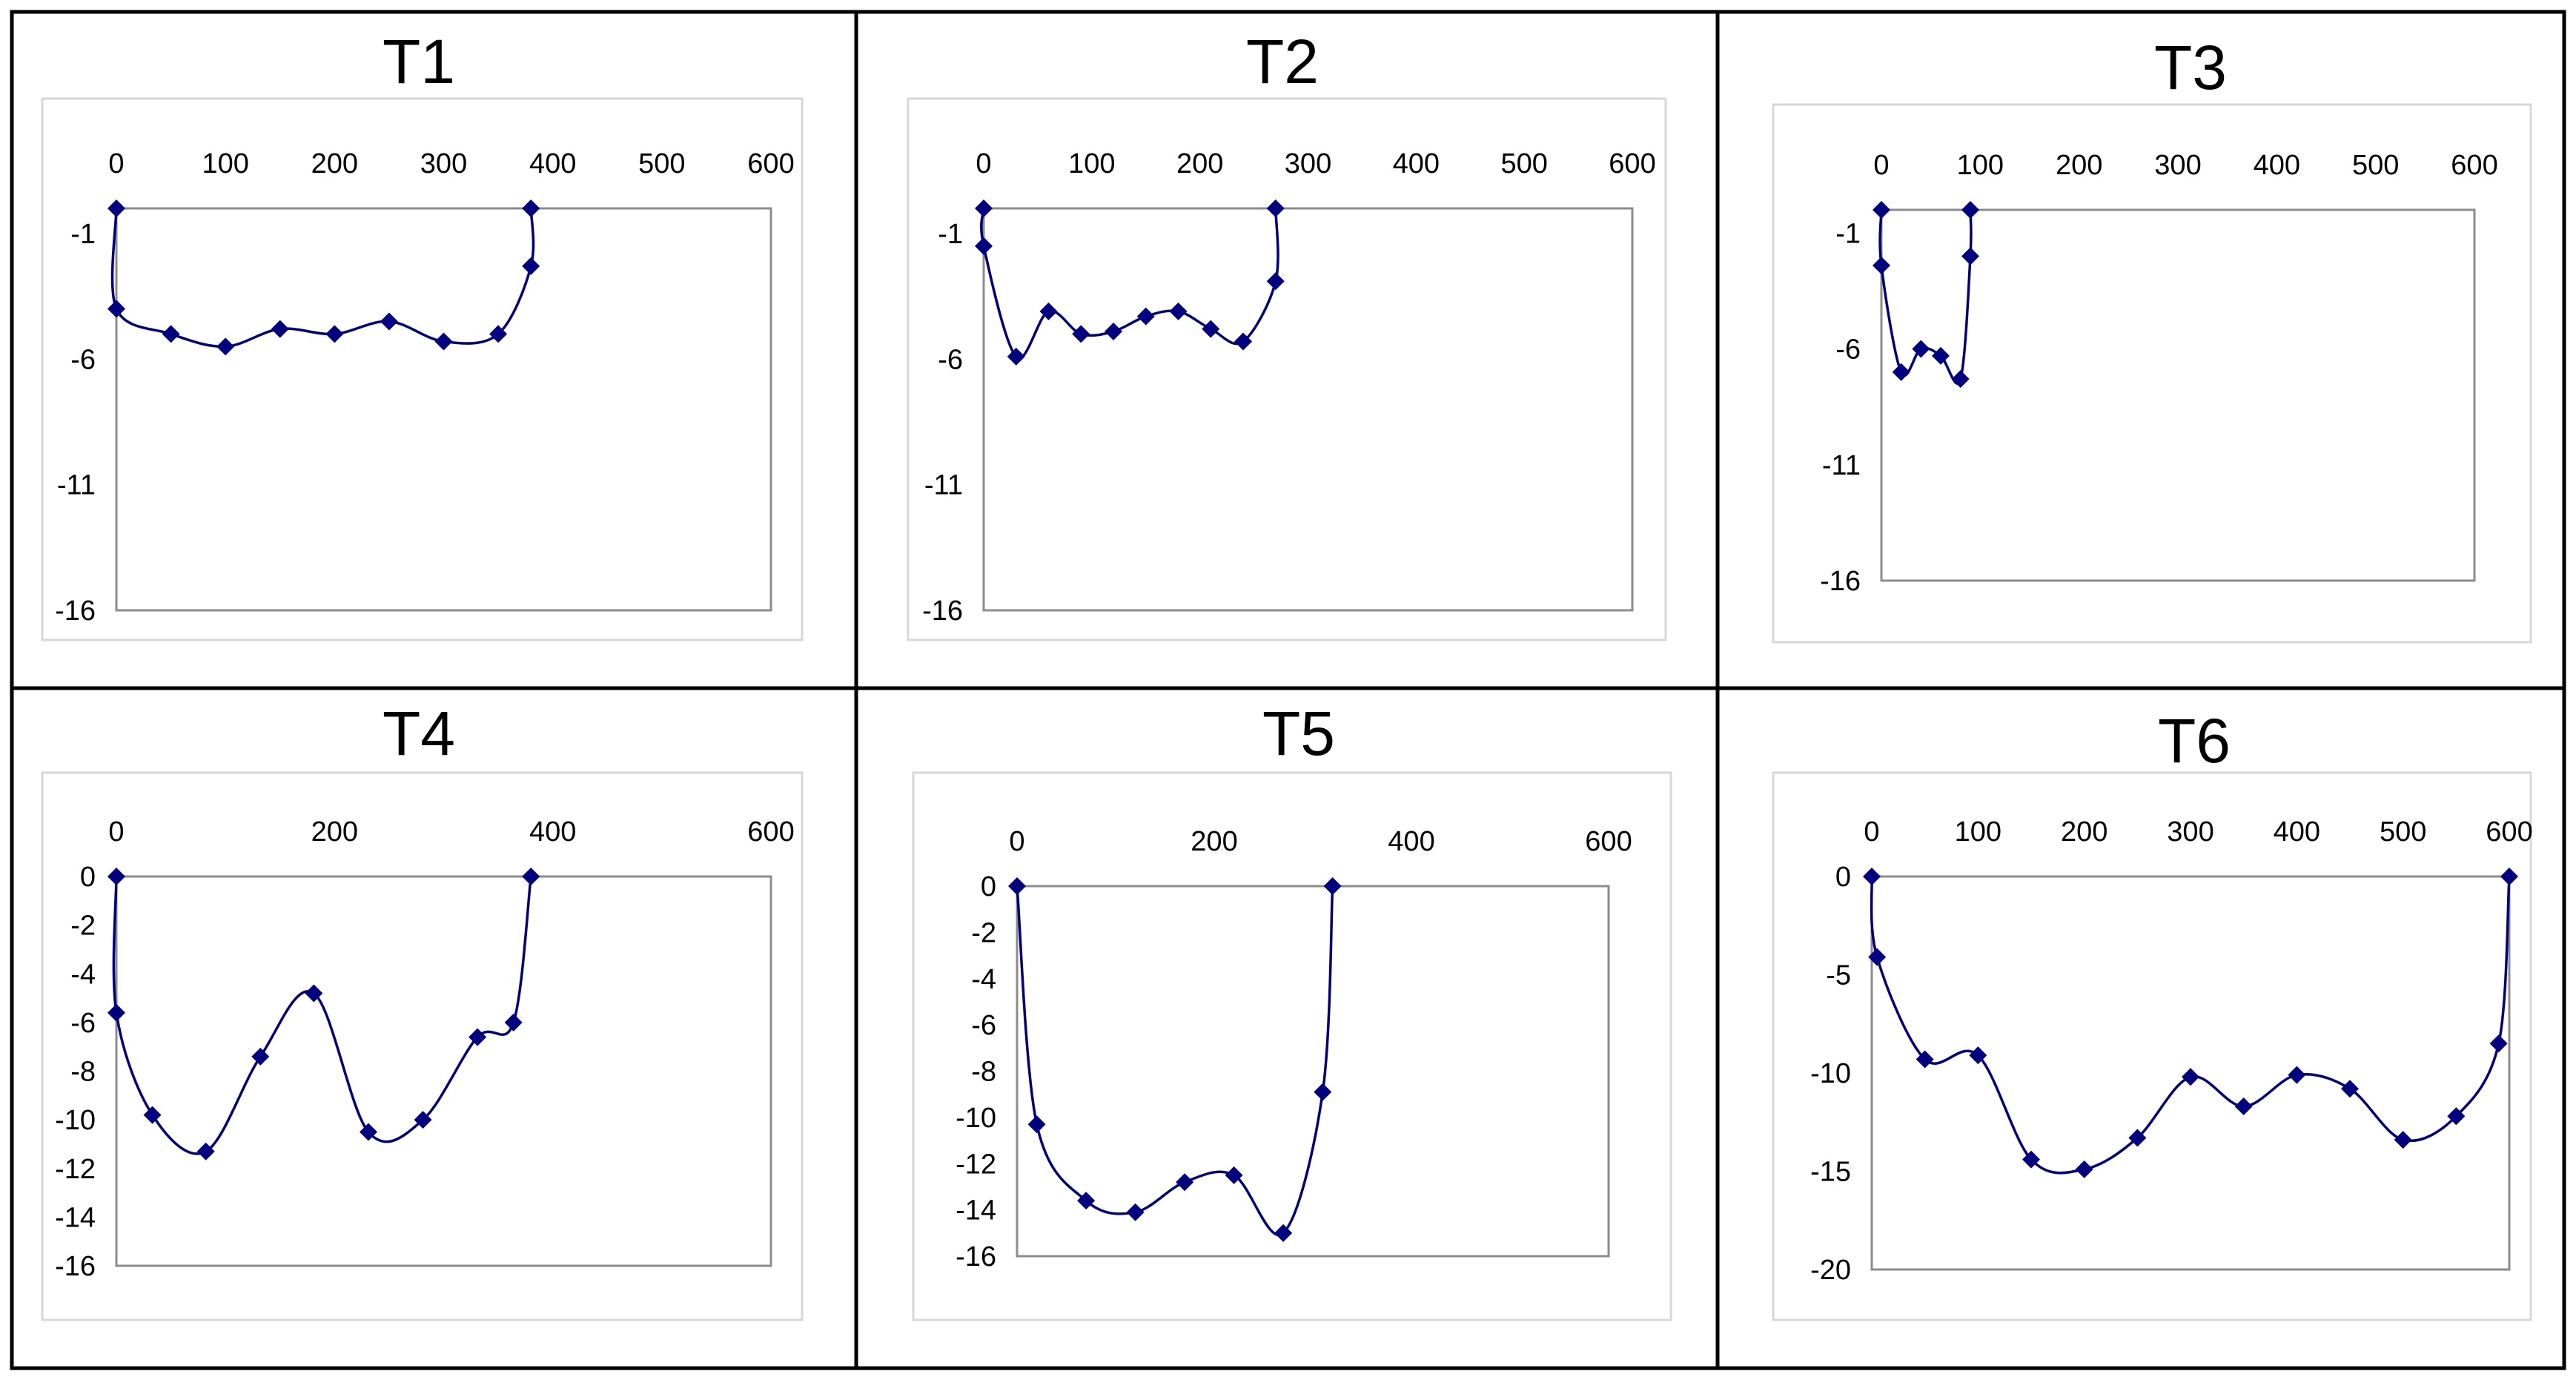 This screenshot has height=1380, width=2576. Describe the element at coordinates (2152, 338) in the screenshot. I see `chart-panel-t3: T3 0 100 200 300 400 500 600 -1 -6 -11 -16` at that location.